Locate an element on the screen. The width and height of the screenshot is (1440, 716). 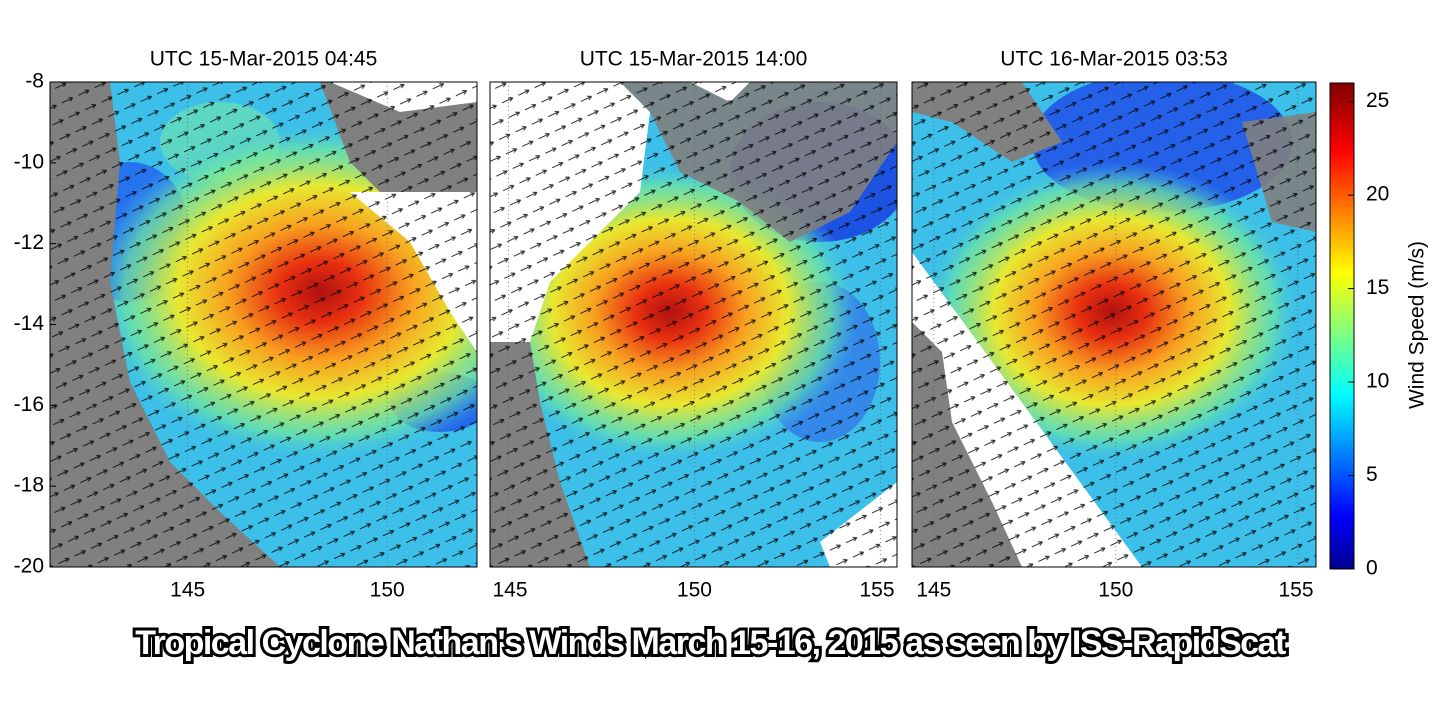
y-tick-label: -16 is located at coordinates (29, 404).